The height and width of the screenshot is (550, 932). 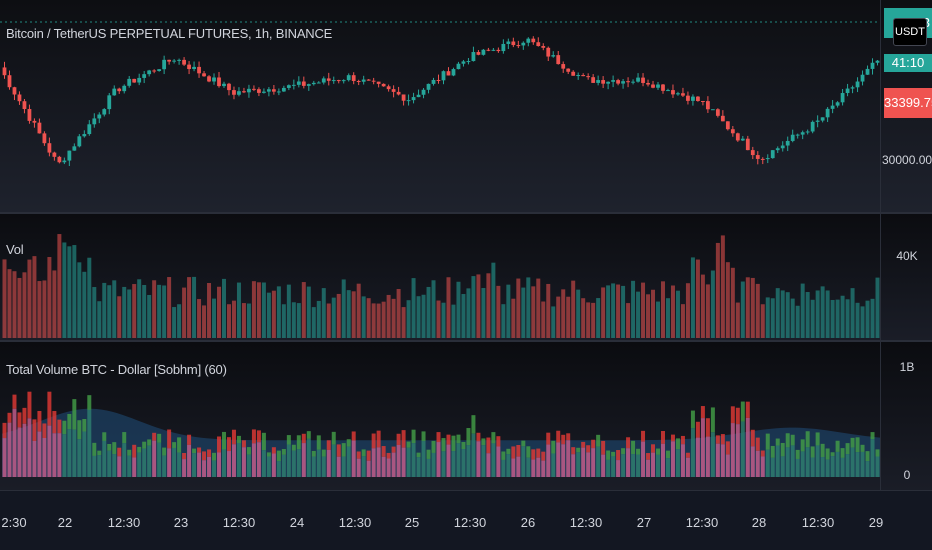 I want to click on volume-pane-title: Vol, so click(x=15, y=249).